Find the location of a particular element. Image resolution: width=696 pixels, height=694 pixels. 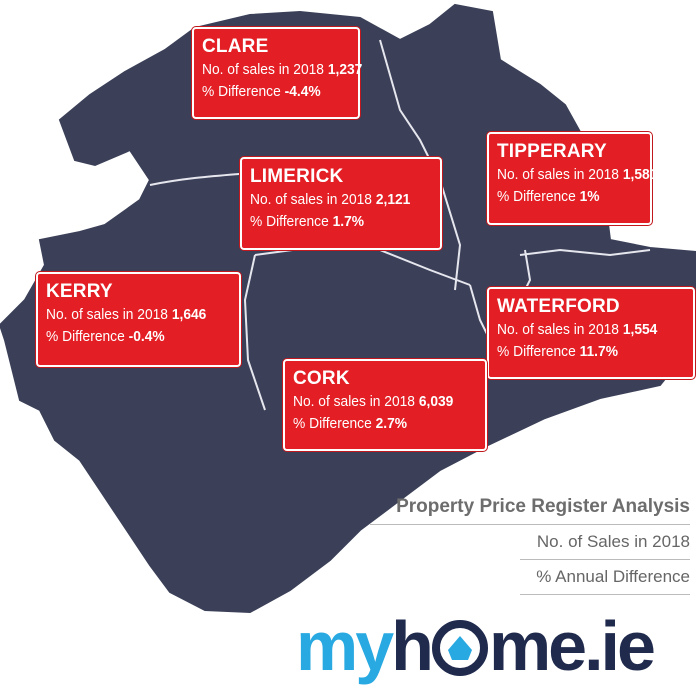

sales-line: No. of sales in 2018 6,039 is located at coordinates (377, 402).